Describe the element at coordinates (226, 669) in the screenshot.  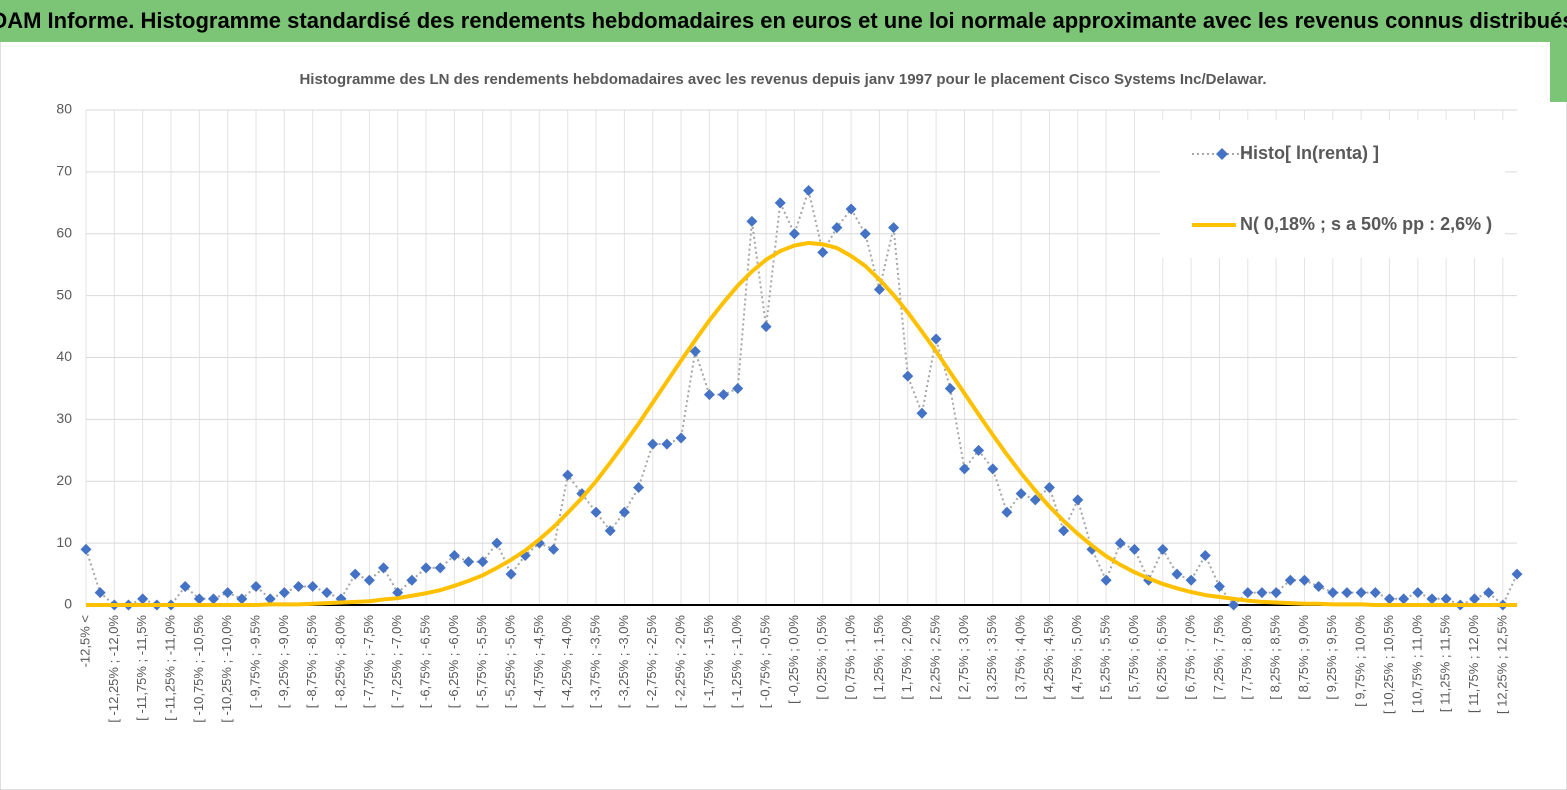
I see `x-tick-label: [ -10,25% ; -10,0%` at that location.